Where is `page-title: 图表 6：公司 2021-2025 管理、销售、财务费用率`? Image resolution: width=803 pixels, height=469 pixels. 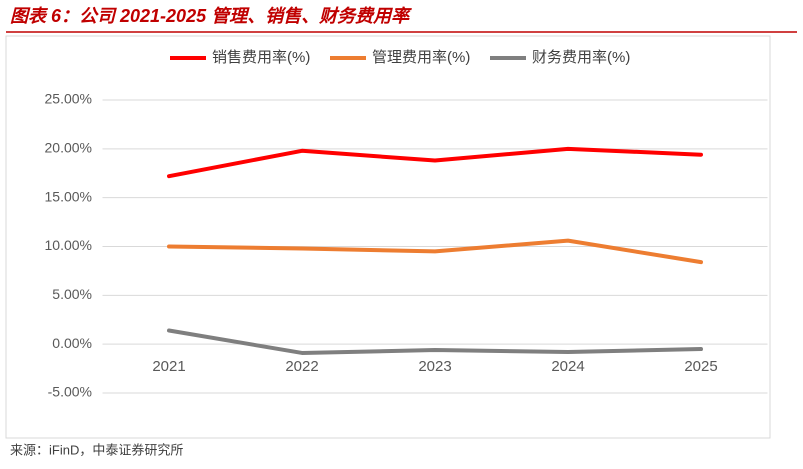
page-title: 图表 6：公司 2021-2025 管理、销售、财务费用率 is located at coordinates (211, 16).